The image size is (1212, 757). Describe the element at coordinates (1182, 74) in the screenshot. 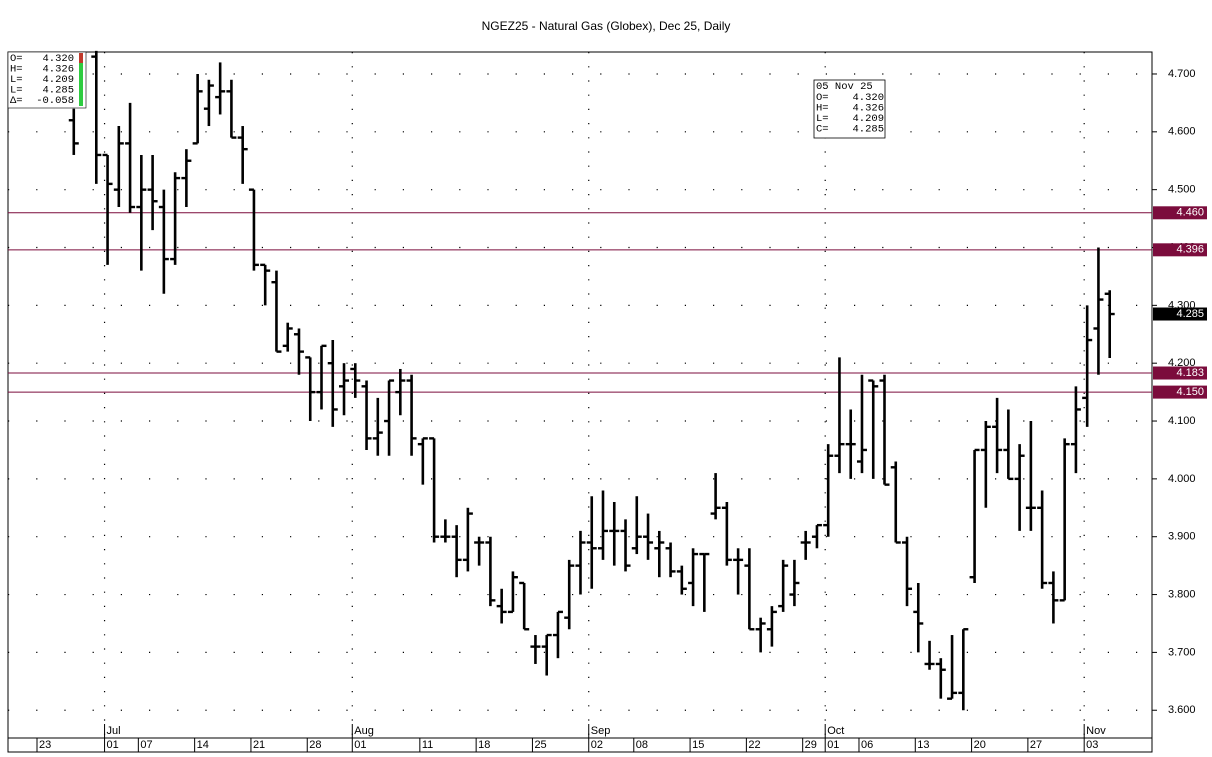

I see `y-tick-label: 4.700` at that location.